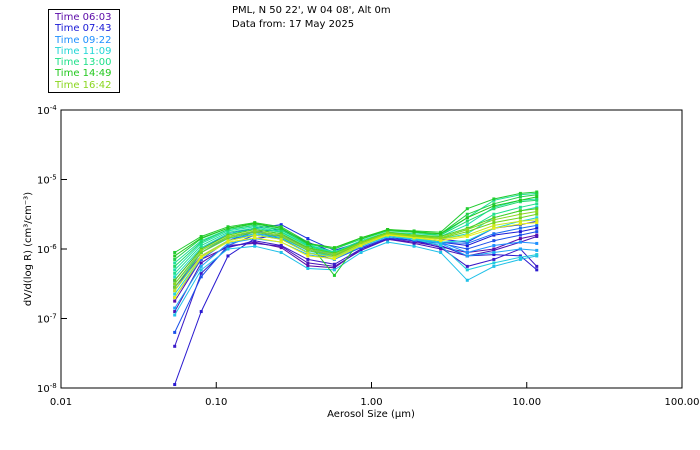 This screenshot has height=450, width=700. I want to click on x-axis-title: Aerosol Size (μm), so click(371, 414).